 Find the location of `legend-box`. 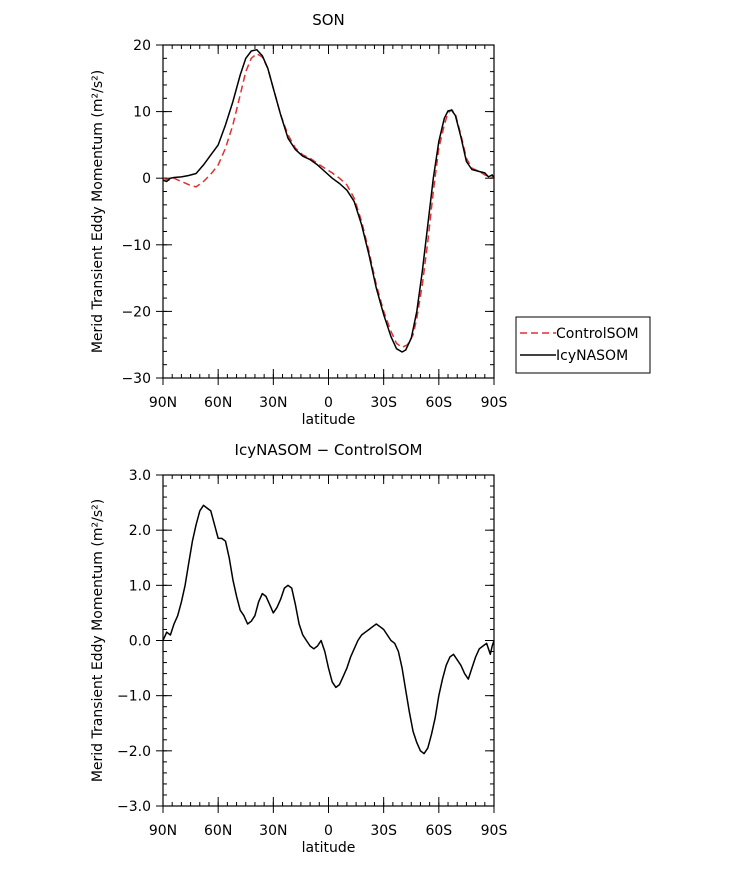

legend-box is located at coordinates (583, 345).